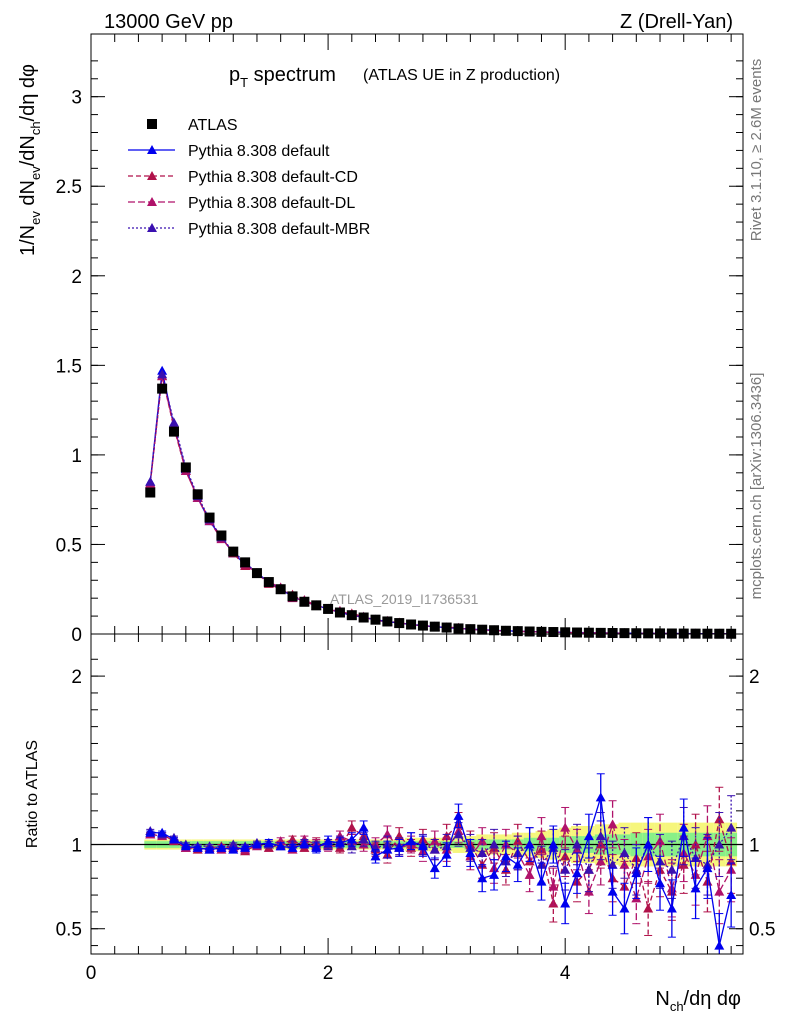 The height and width of the screenshot is (1024, 786). I want to click on ratio-y-tick-label: 0.5, so click(69, 930).